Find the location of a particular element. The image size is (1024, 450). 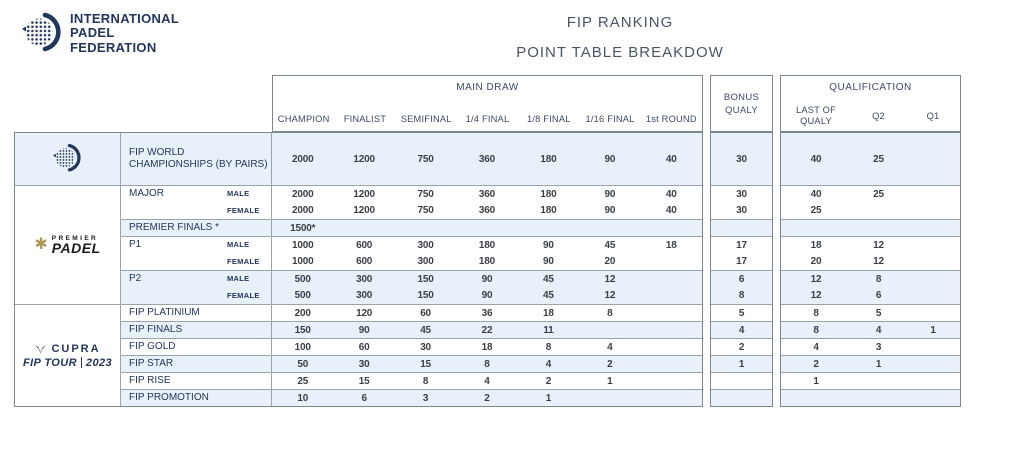

bonus-points-table: 30 30 30 17 17 6 8 5 4 2 1 is located at coordinates (741, 269).